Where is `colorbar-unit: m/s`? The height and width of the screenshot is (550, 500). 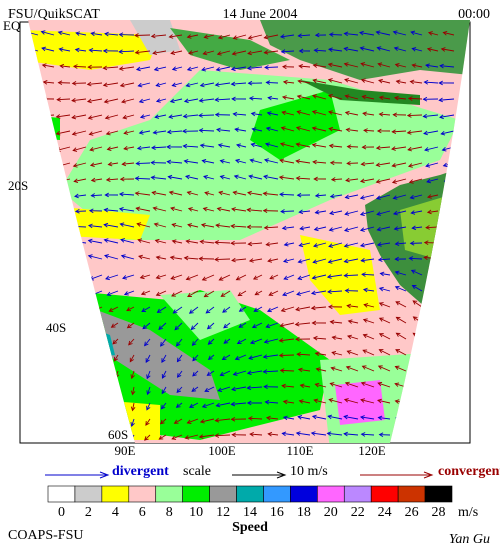 colorbar-unit: m/s is located at coordinates (468, 512).